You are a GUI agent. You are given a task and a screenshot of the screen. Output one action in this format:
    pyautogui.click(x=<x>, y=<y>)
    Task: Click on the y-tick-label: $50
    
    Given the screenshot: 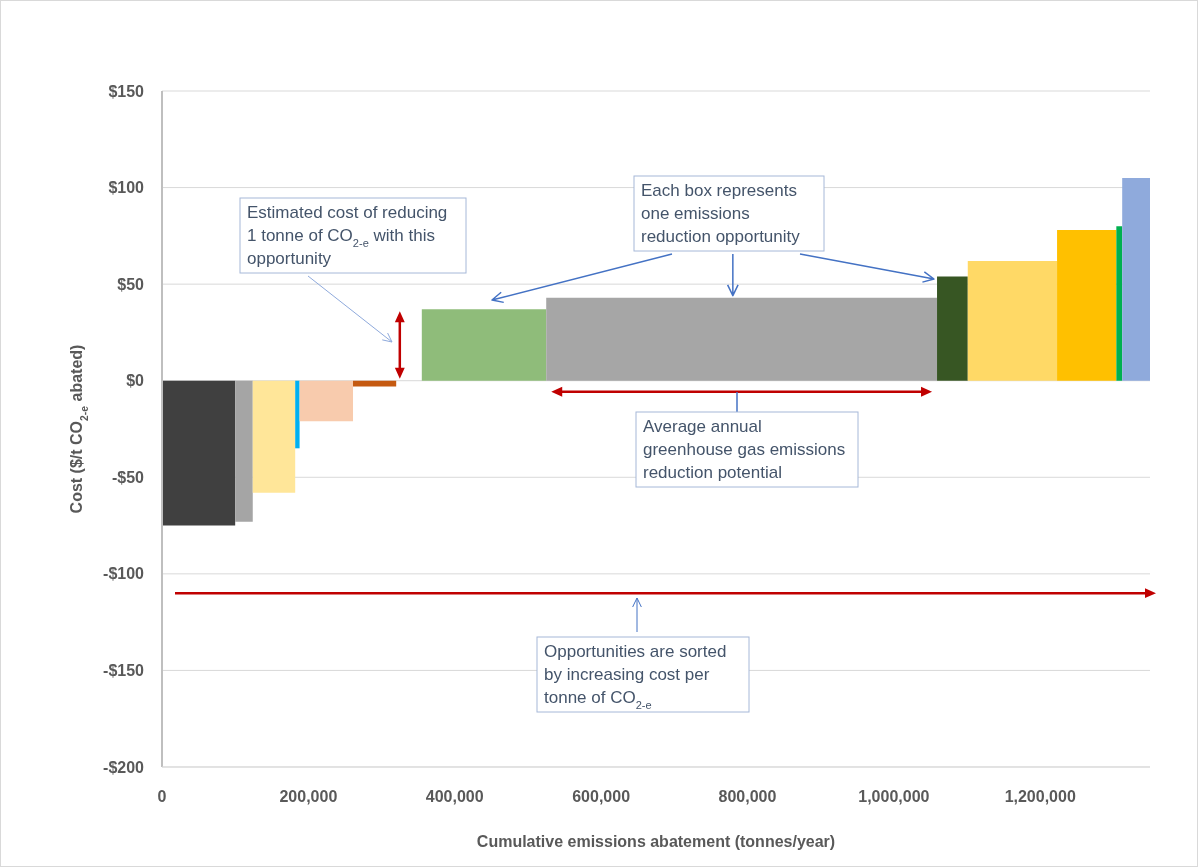 What is the action you would take?
    pyautogui.click(x=131, y=284)
    